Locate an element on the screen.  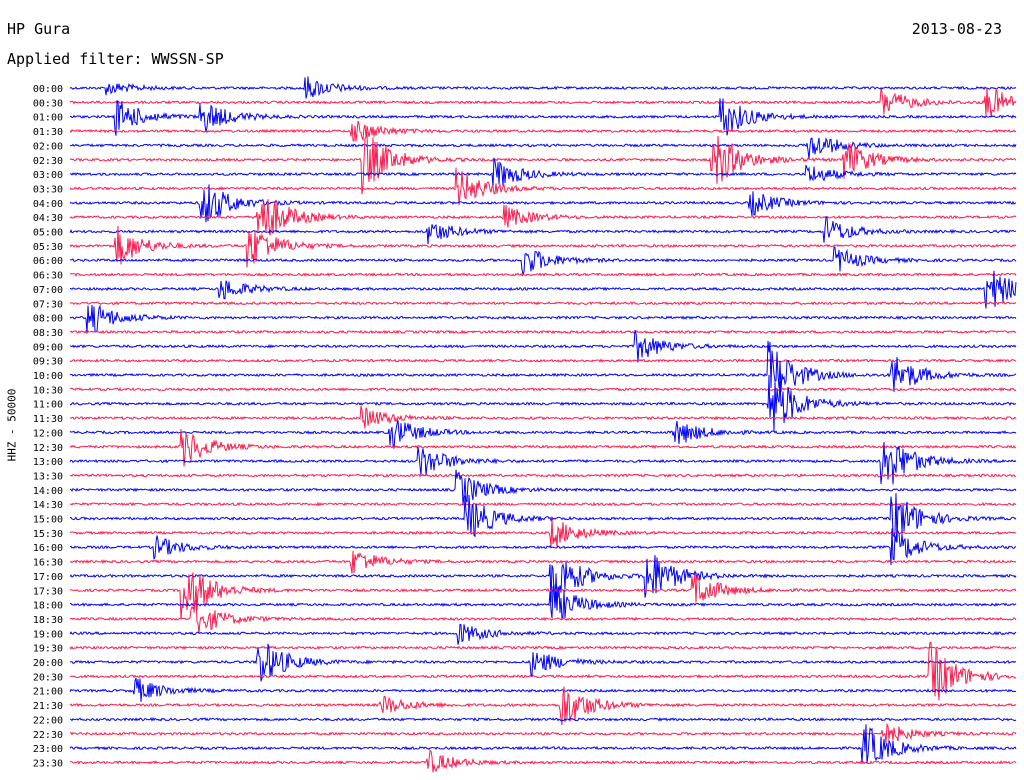
row-label: 15:00 is located at coordinates (48, 520).